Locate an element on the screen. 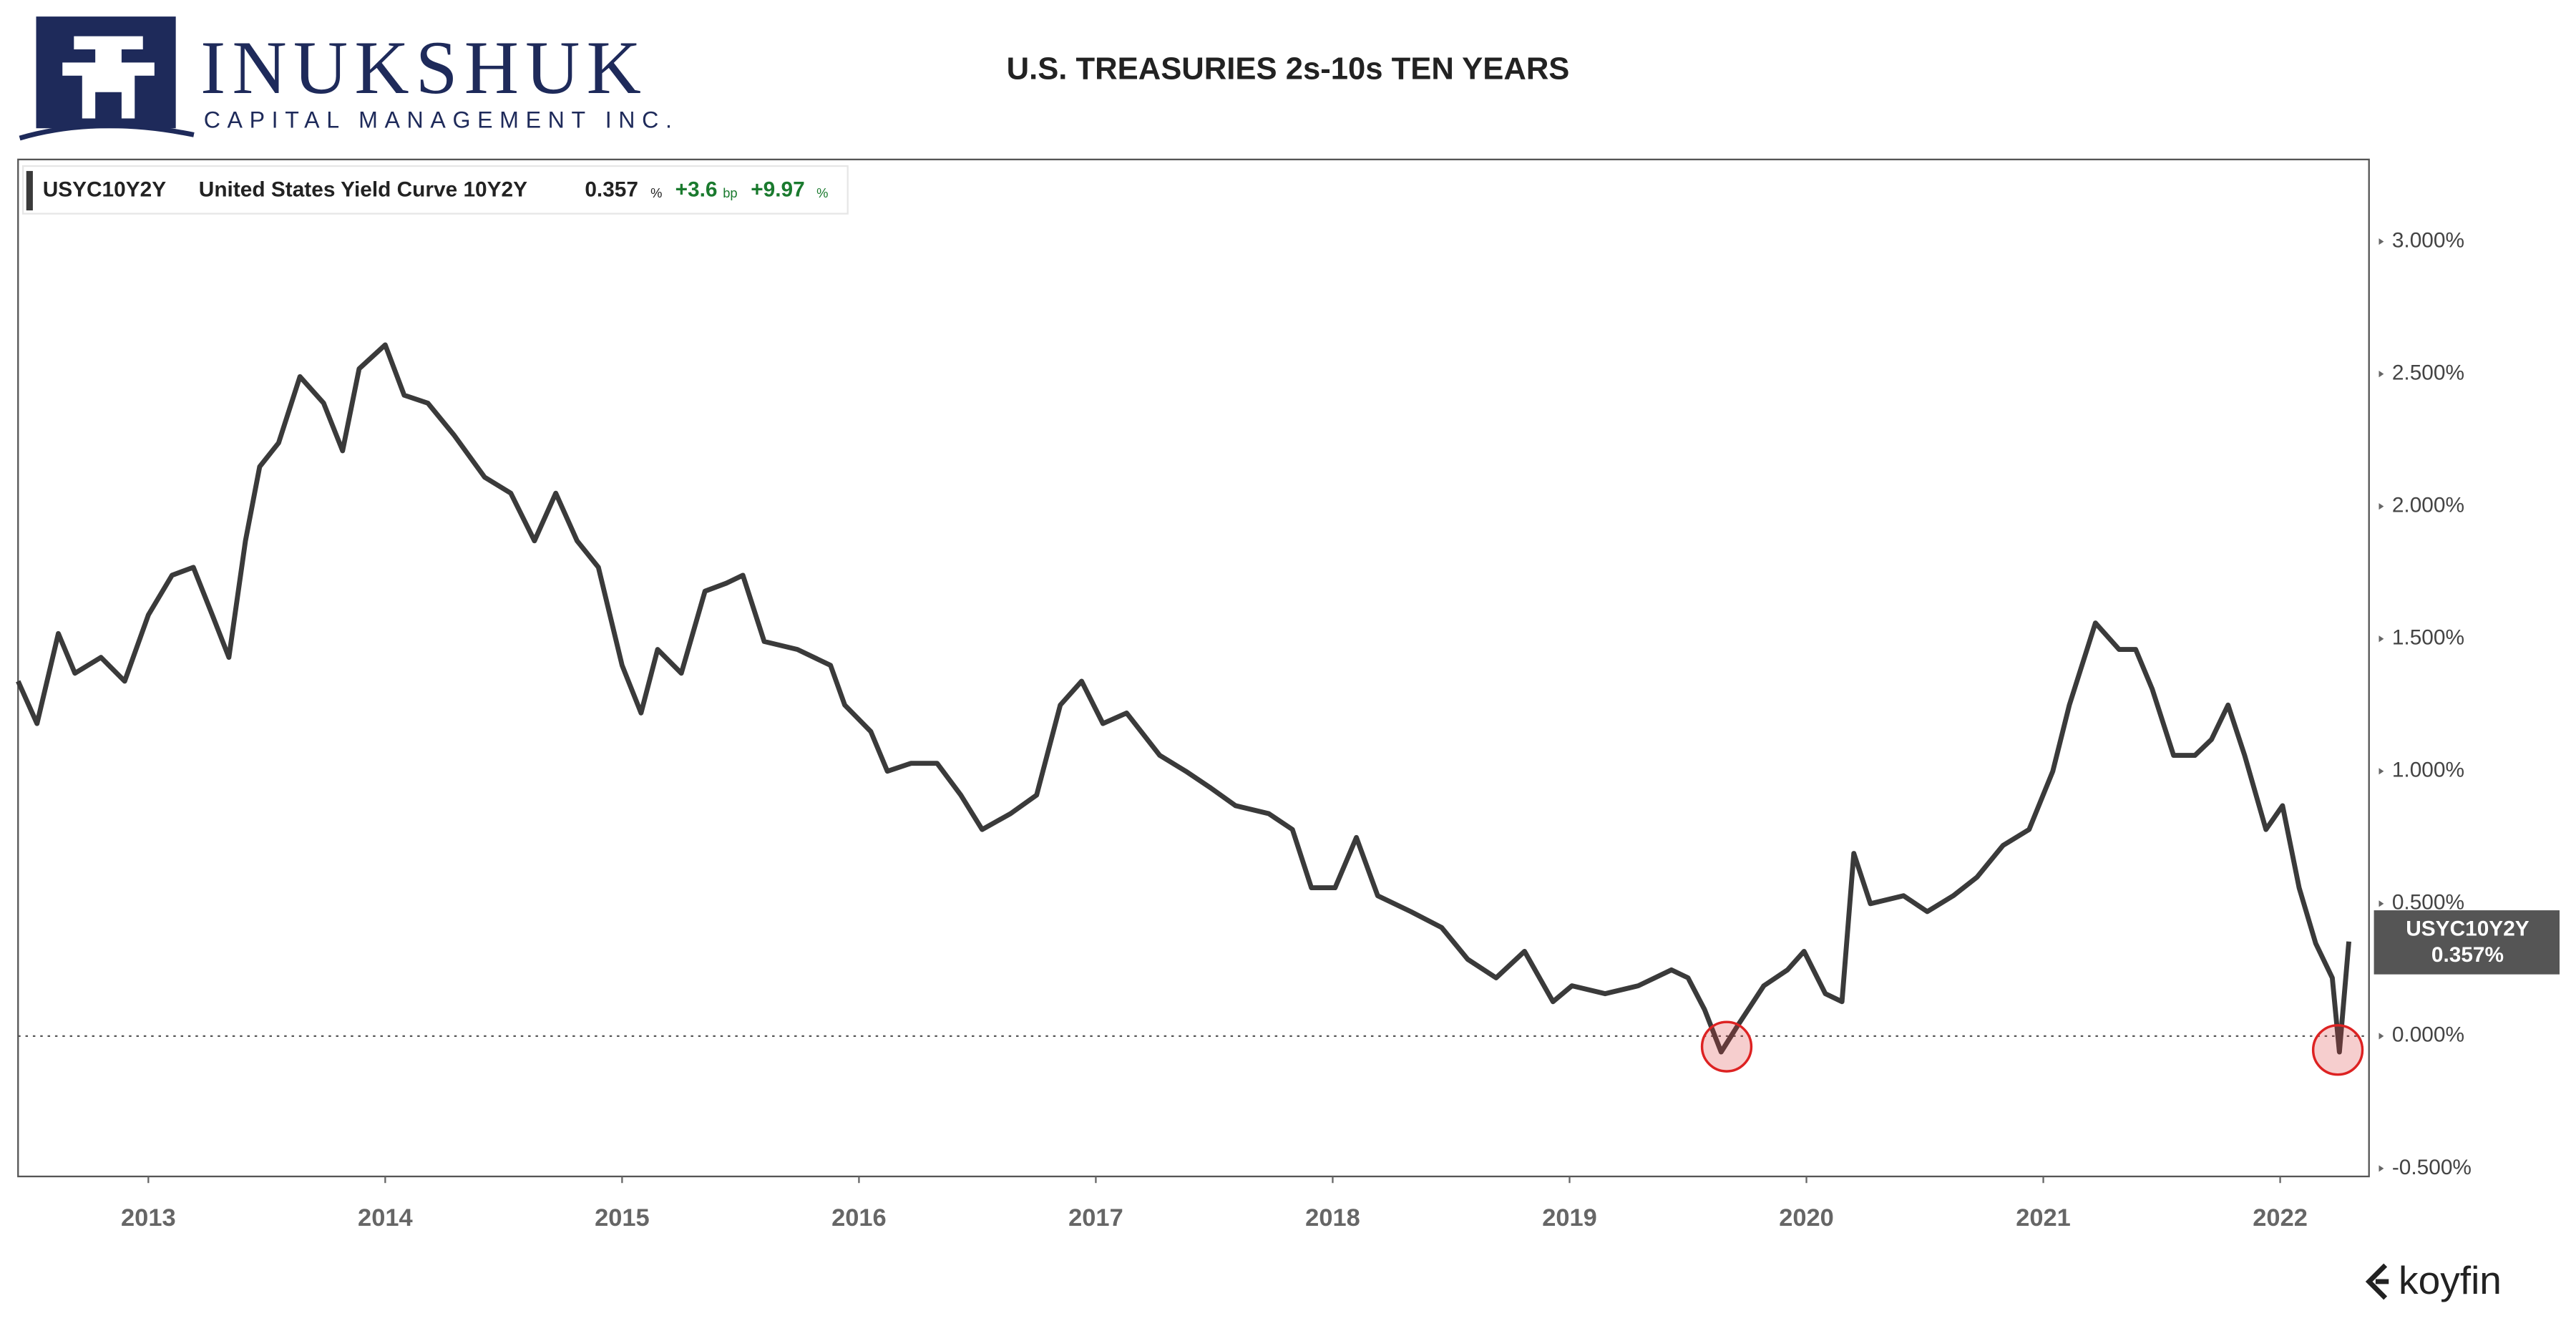  legend-change-unit: bp is located at coordinates (730, 192).